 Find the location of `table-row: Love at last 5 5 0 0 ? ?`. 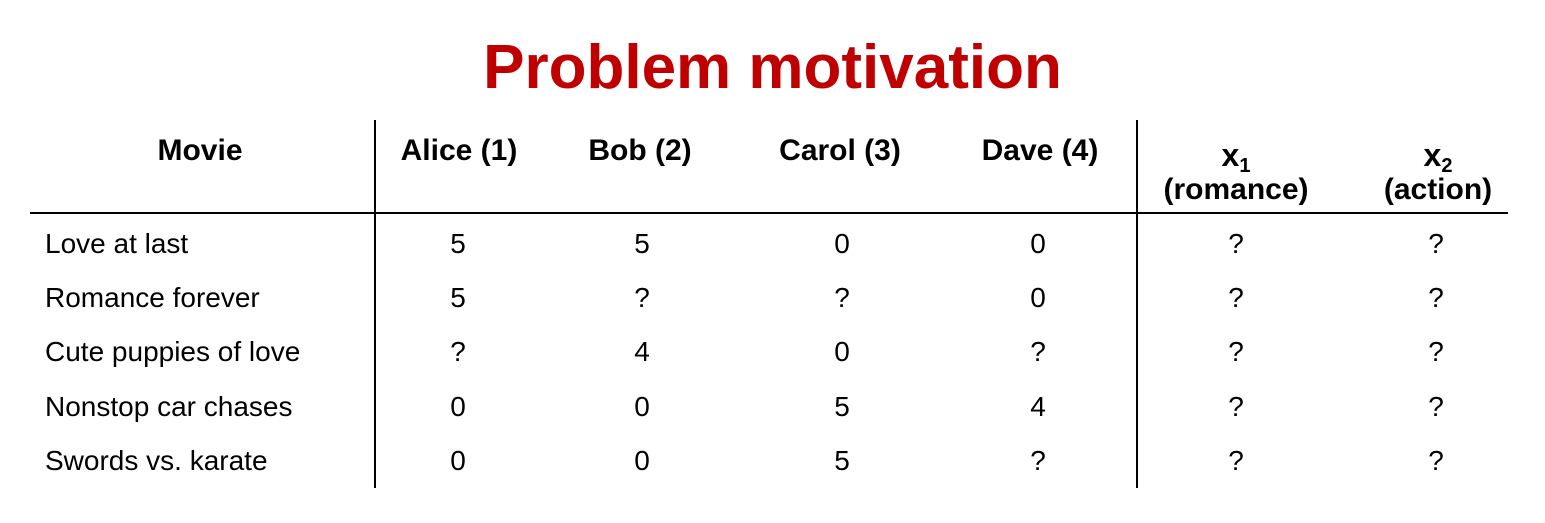

table-row: Love at last 5 5 0 0 ? ? is located at coordinates (772, 244).